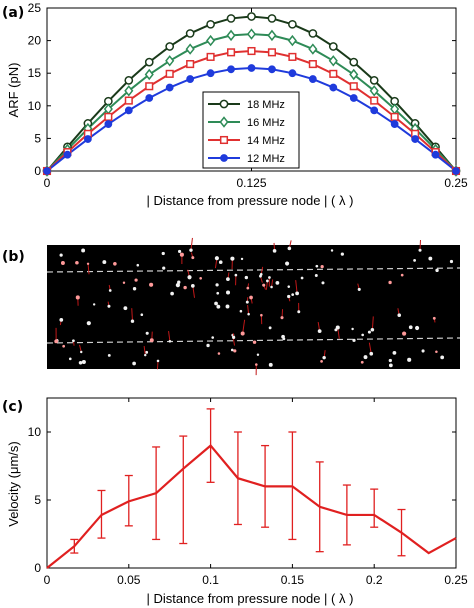 This screenshot has width=474, height=608. I want to click on panel-c-xlabel: | Distance from pressure node | ( λ ), so click(250, 598).